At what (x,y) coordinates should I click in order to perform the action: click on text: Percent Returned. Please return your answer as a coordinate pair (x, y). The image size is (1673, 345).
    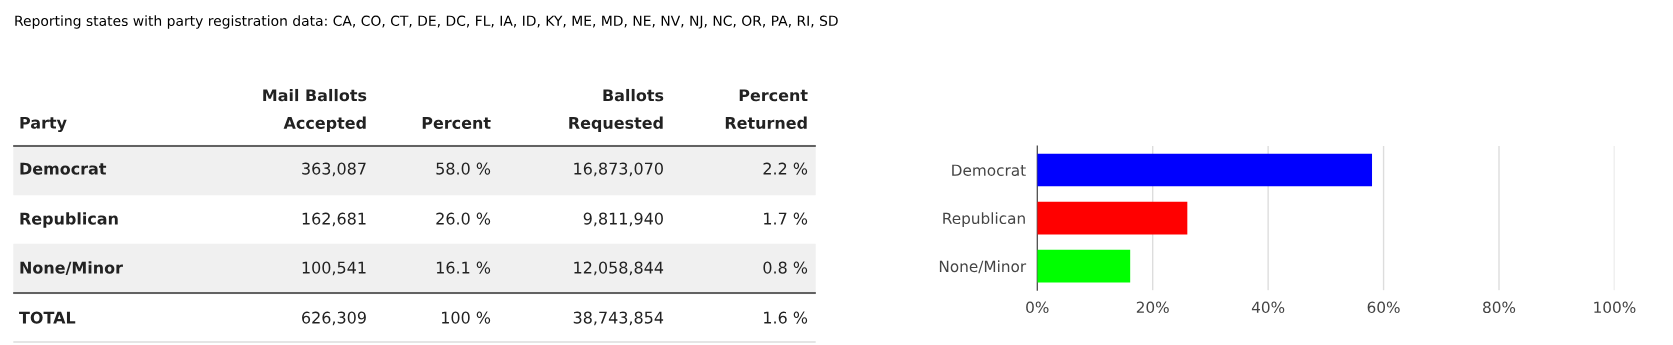
    Looking at the image, I should click on (766, 109).